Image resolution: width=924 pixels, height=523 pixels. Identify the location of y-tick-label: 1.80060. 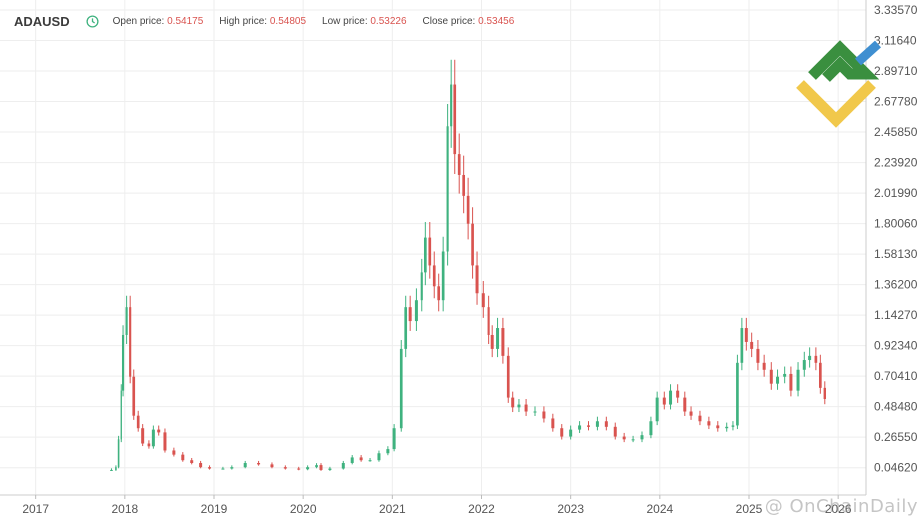
(896, 224).